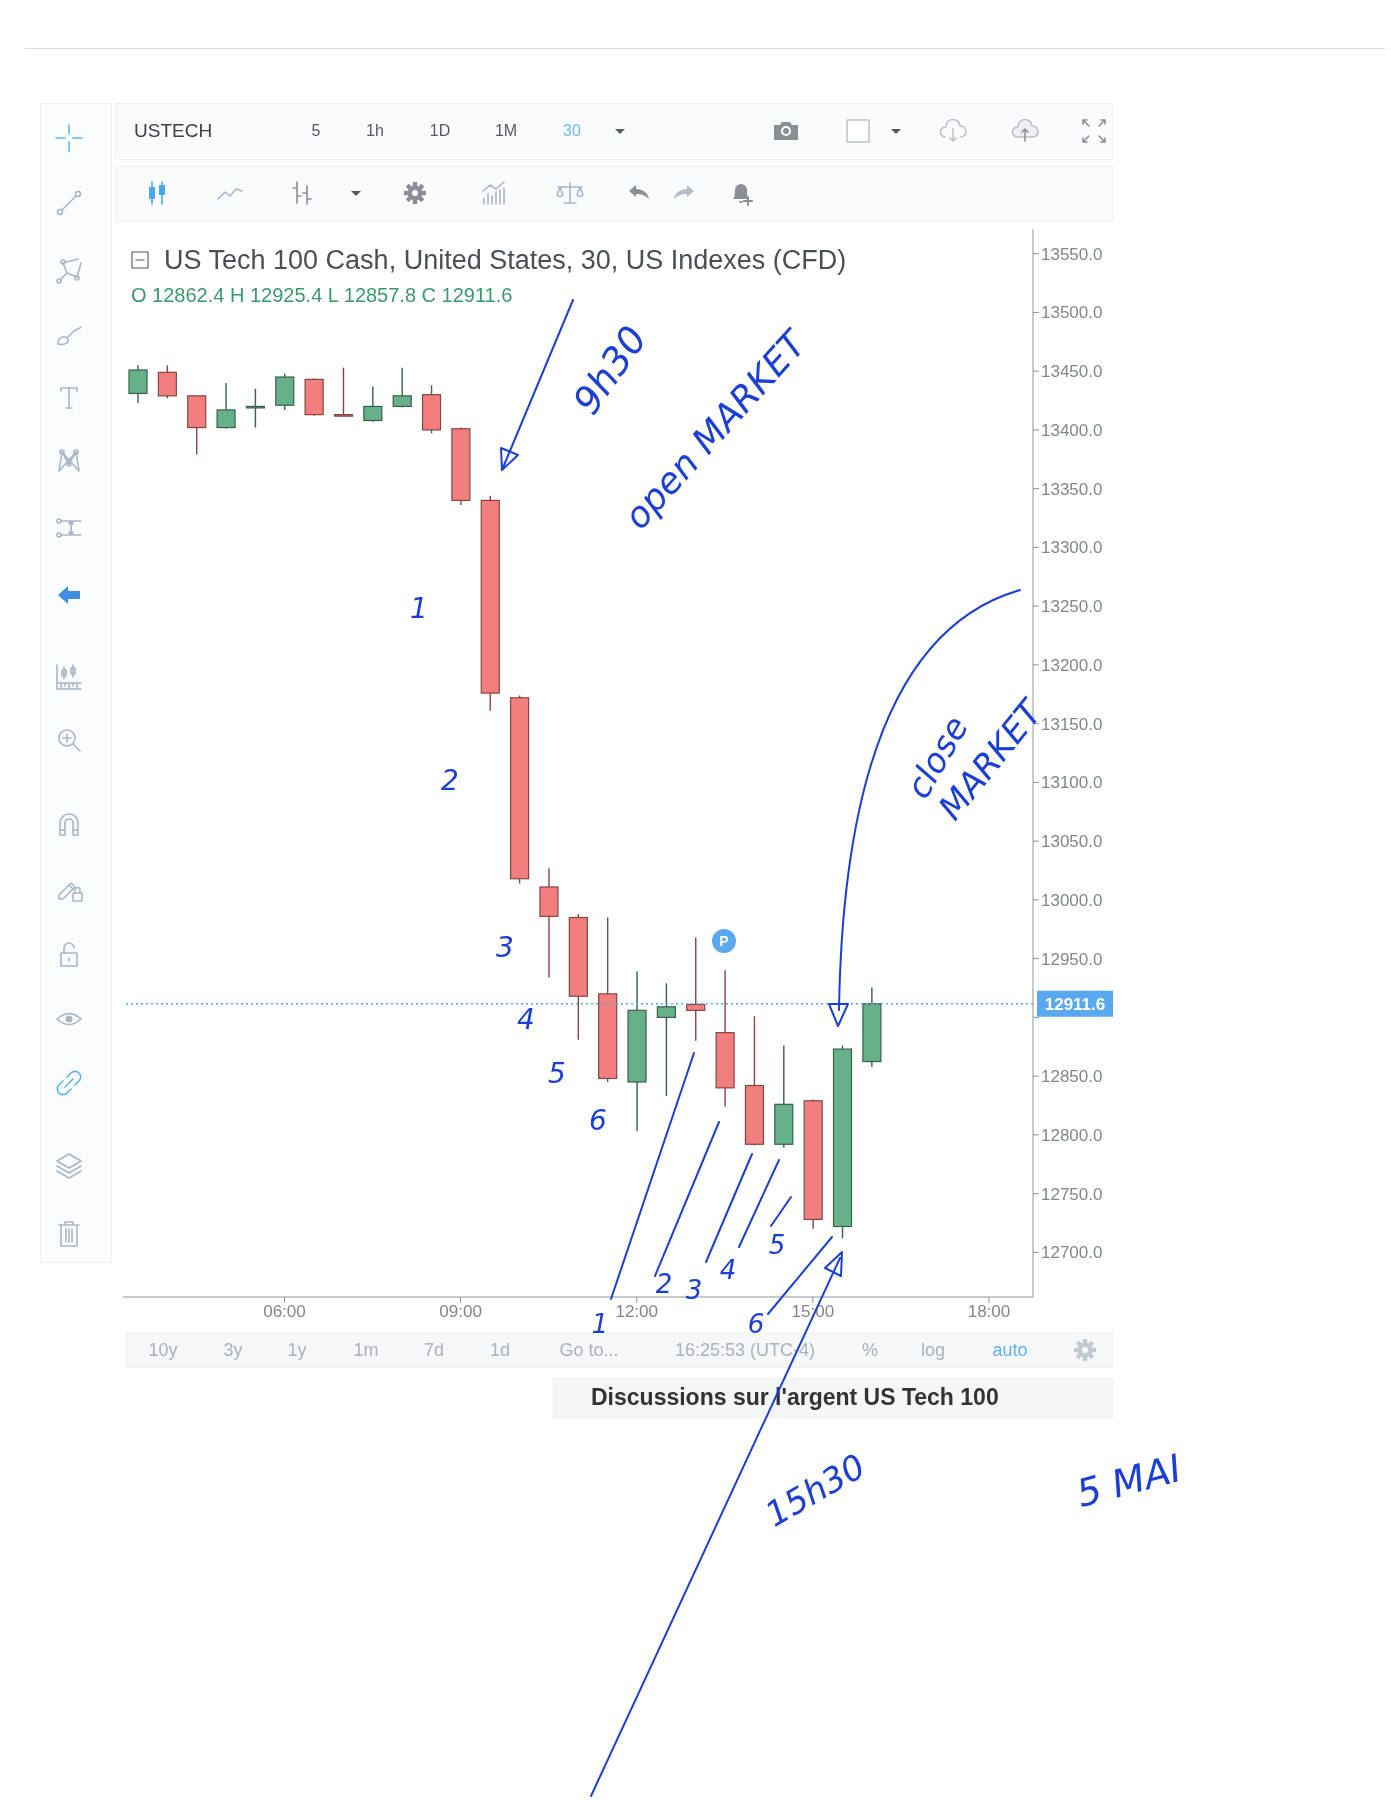 The image size is (1391, 1800). Describe the element at coordinates (598, 1120) in the screenshot. I see `annotation: 6` at that location.